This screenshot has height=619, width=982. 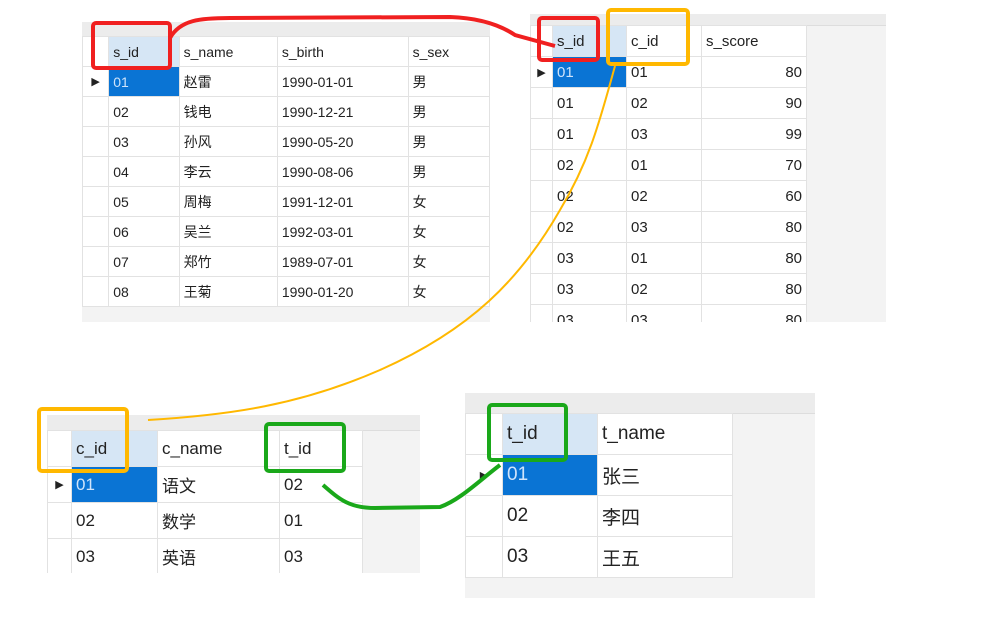 What do you see at coordinates (754, 196) in the screenshot?
I see `cell-s_score: 60` at bounding box center [754, 196].